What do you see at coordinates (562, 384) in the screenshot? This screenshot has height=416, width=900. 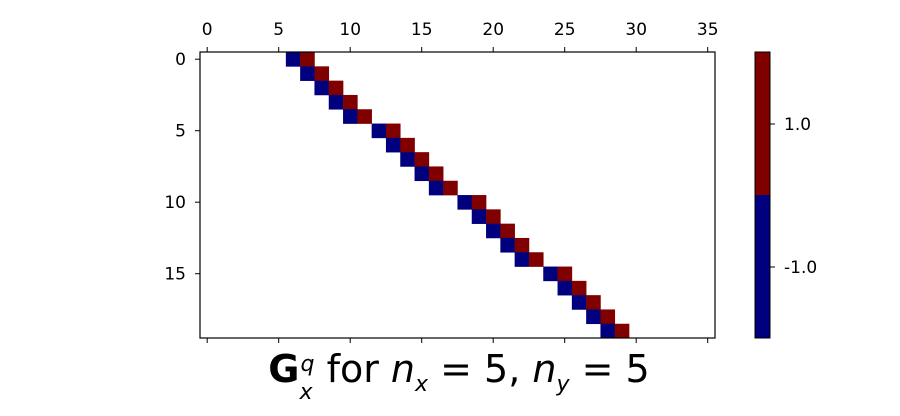 I see `title-n2-sub: y` at bounding box center [562, 384].